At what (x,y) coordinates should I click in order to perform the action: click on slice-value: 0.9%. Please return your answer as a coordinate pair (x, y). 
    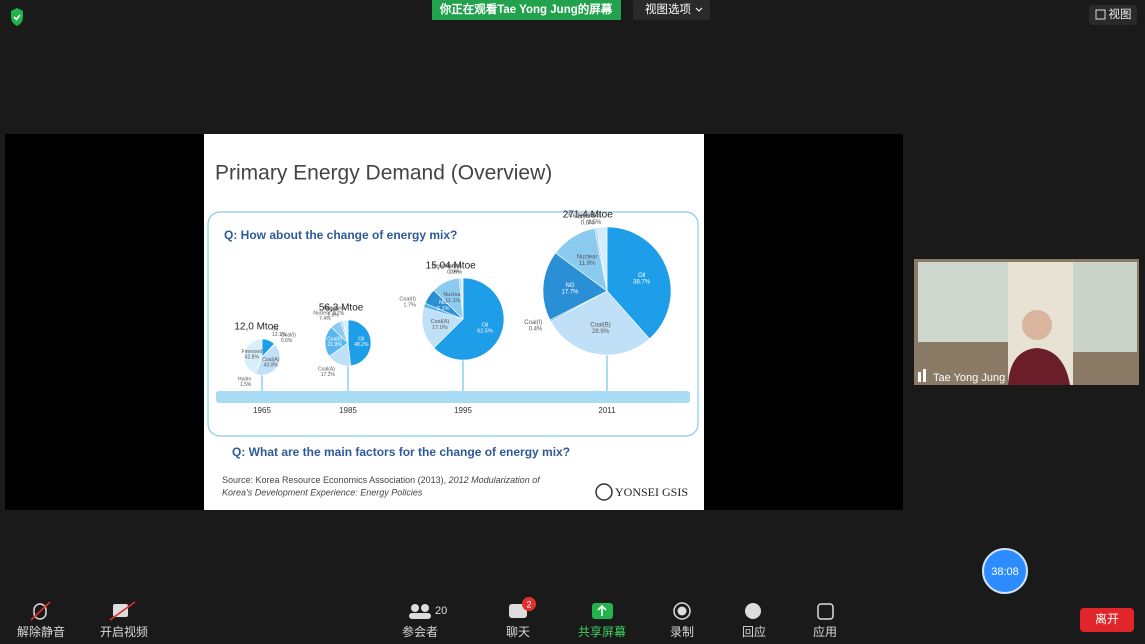
    Looking at the image, I should click on (453, 273).